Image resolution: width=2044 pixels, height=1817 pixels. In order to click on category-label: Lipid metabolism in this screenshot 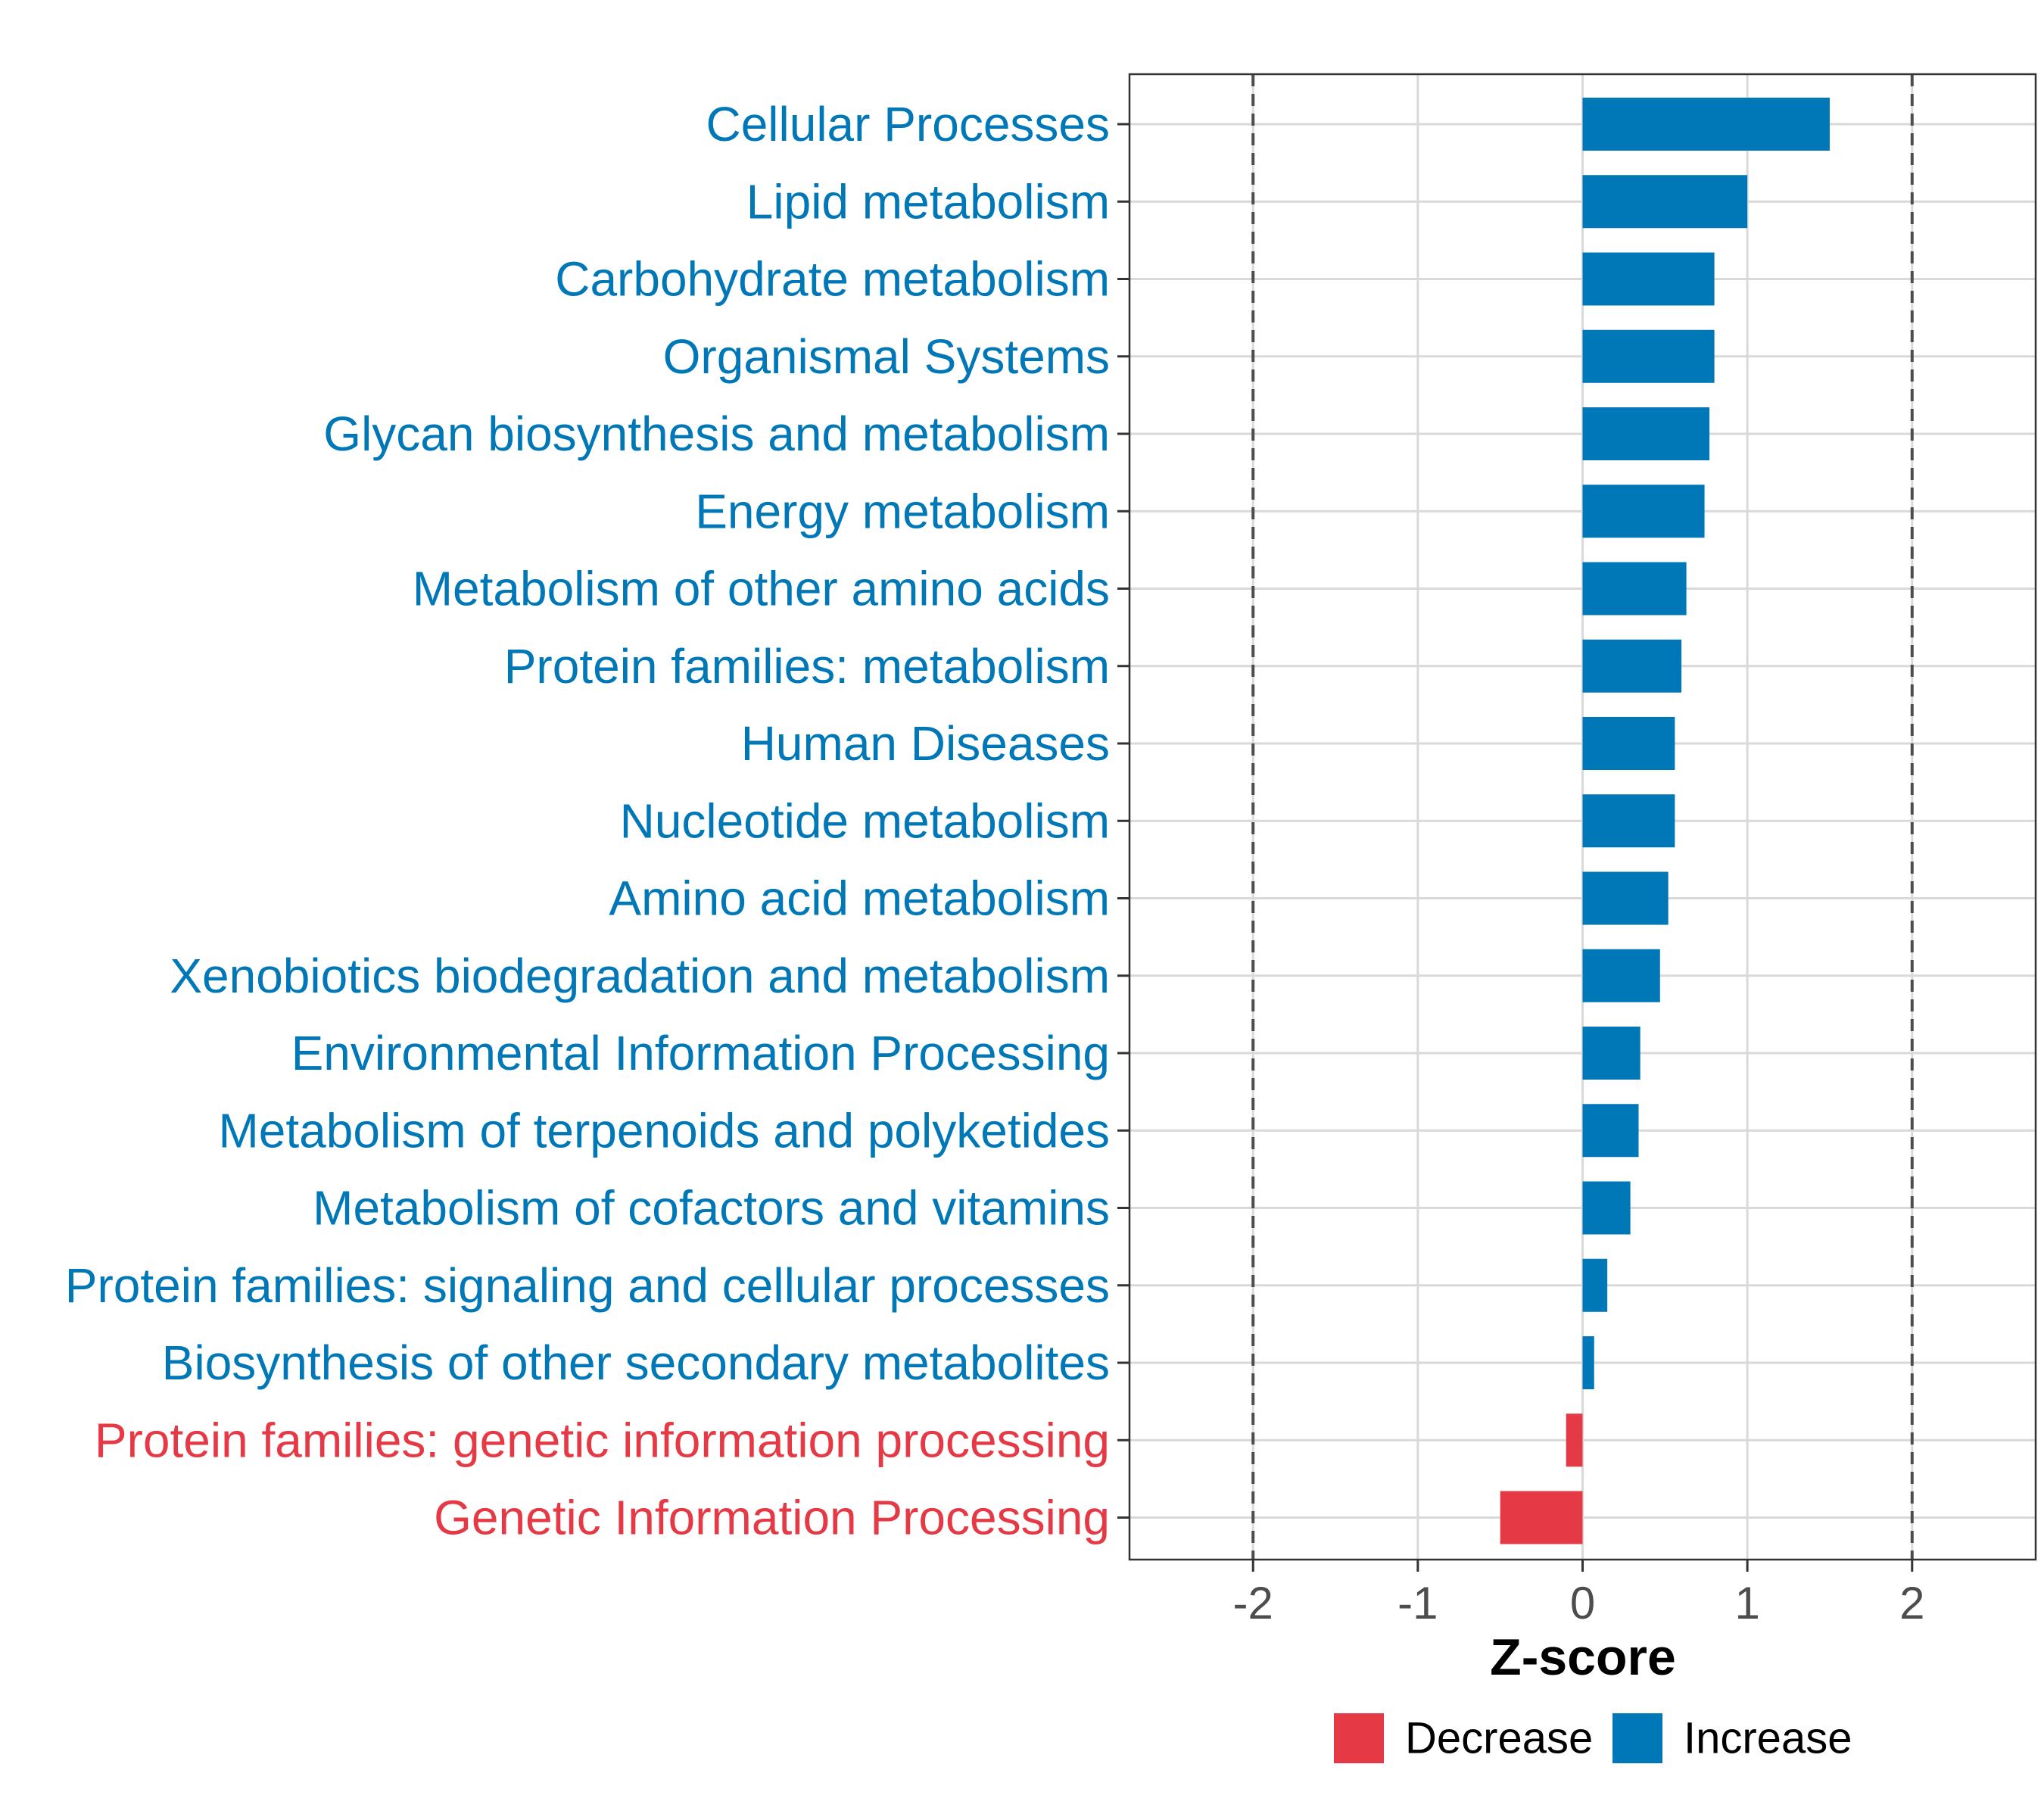, I will do `click(928, 201)`.